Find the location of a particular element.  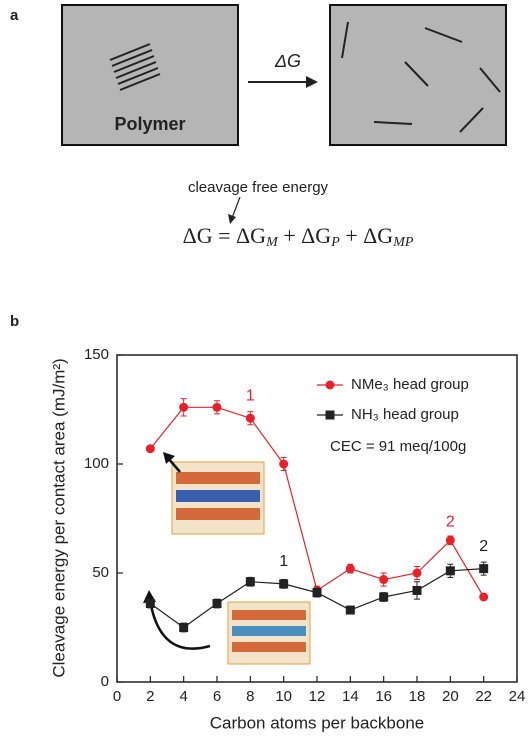

x-axis-label: Carbon atoms per backbone is located at coordinates (317, 722).